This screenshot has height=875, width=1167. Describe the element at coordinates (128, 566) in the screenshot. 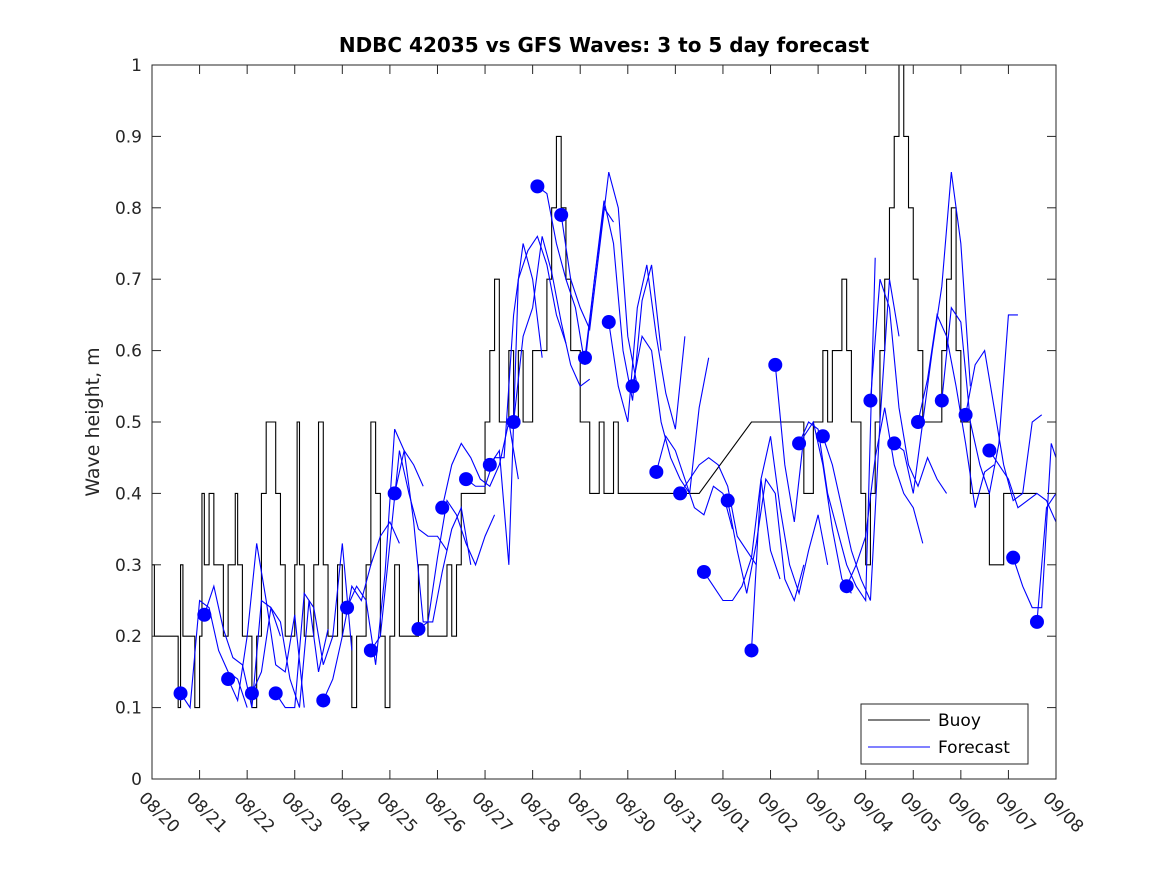

I see `y-tick-label: 0.3` at that location.